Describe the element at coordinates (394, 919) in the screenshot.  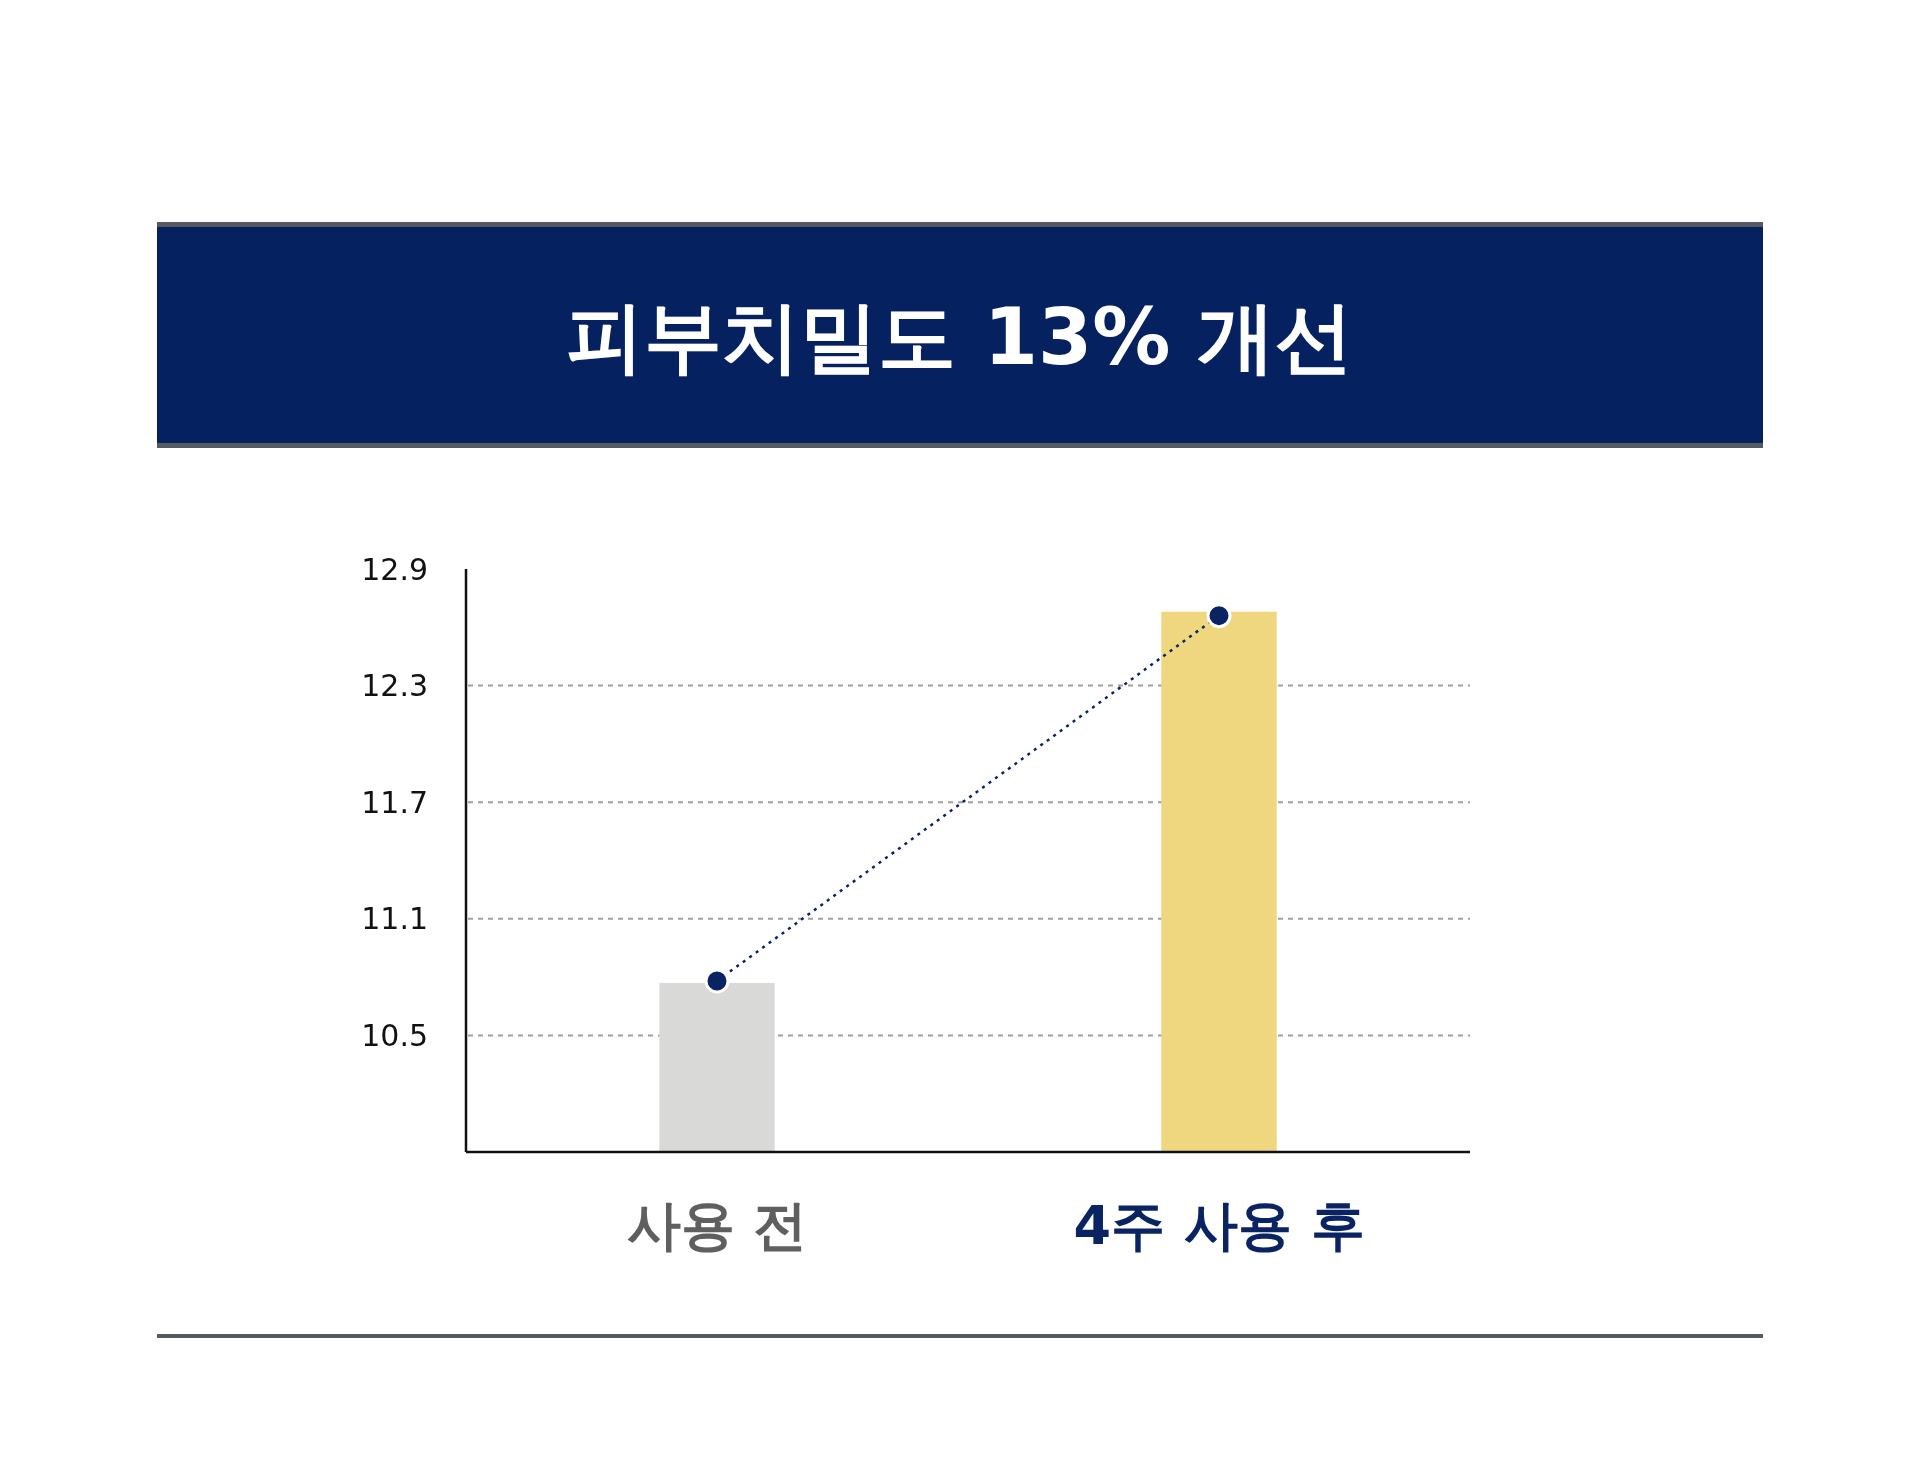
I see `y-tick-label: 11.1` at that location.